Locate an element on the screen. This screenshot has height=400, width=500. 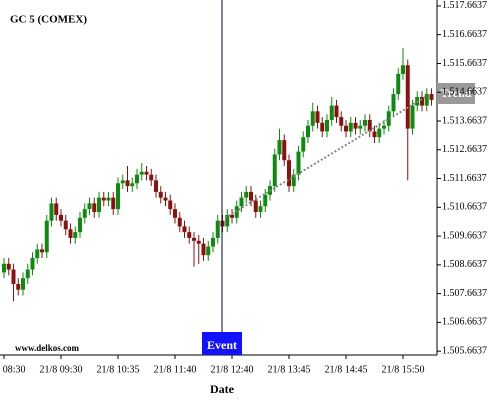
y-tick-label: 1.505.6637 is located at coordinates (464, 350).